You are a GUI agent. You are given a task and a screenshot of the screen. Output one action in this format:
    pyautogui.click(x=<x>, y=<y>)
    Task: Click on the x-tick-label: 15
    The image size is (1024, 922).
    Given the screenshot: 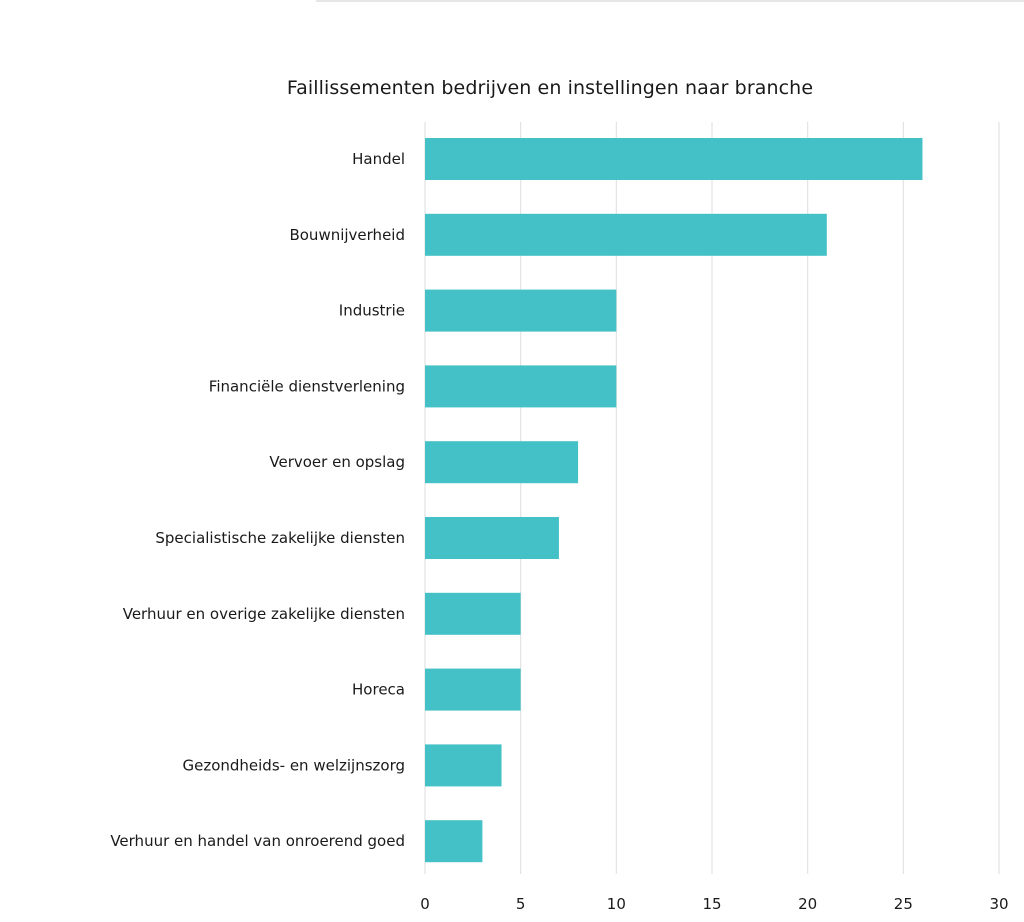 What is the action you would take?
    pyautogui.click(x=711, y=904)
    